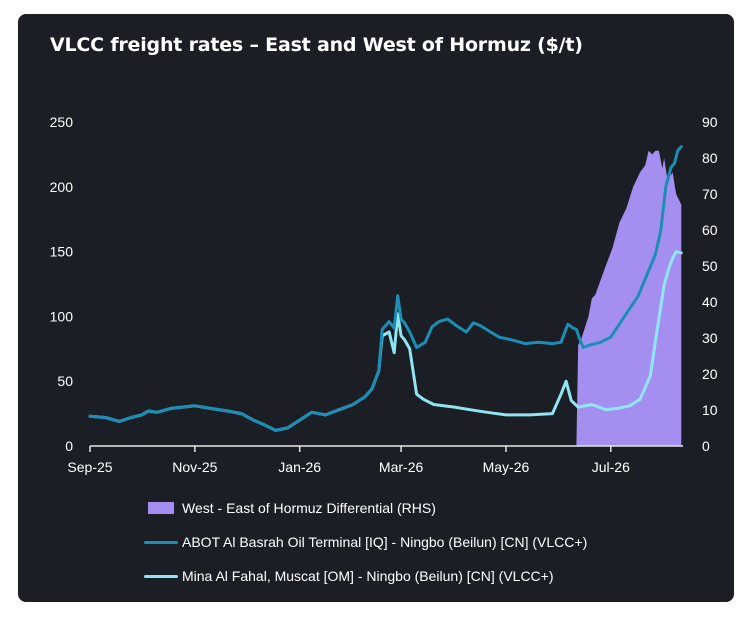  Describe the element at coordinates (710, 338) in the screenshot. I see `y-right-tick-label: 30` at that location.